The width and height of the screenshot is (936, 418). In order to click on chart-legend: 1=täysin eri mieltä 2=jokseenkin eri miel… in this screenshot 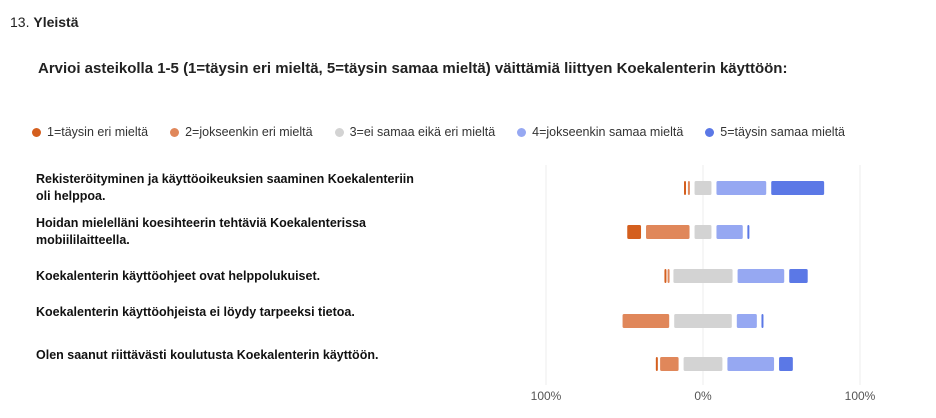, I will do `click(449, 132)`.